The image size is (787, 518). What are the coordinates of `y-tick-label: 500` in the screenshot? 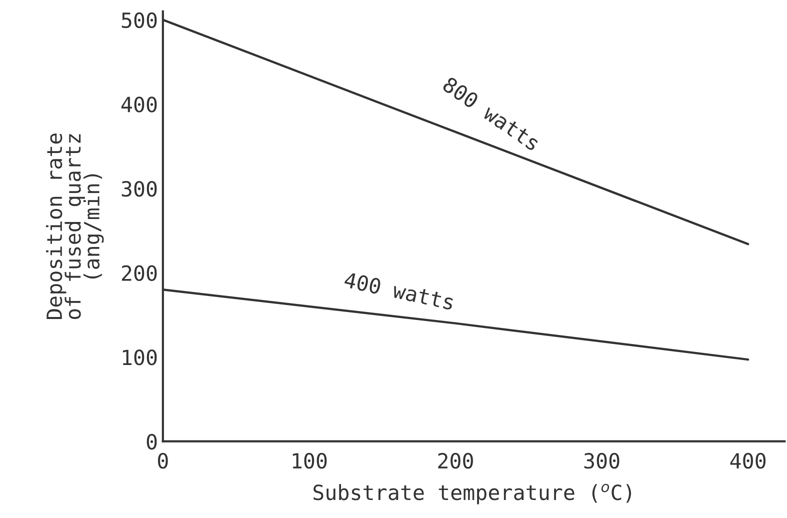 It's located at (139, 20).